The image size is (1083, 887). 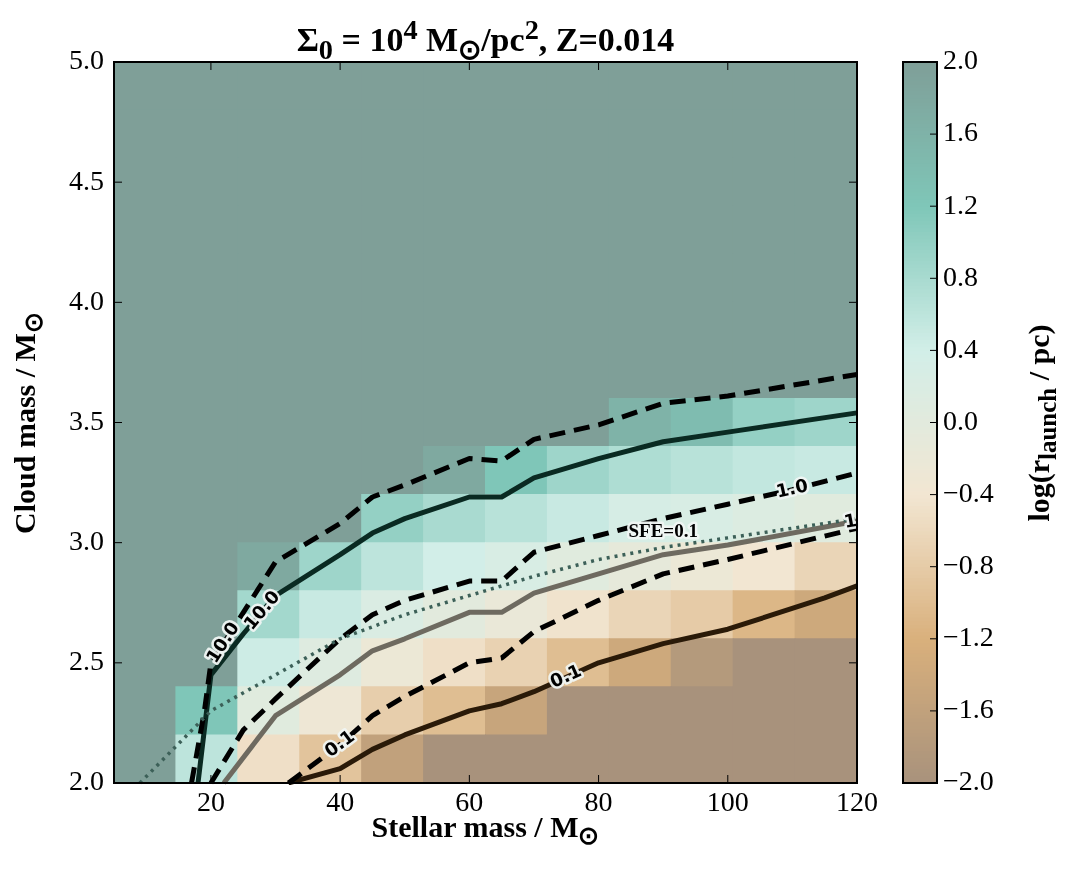 I want to click on y-tick-label: 2.0, so click(x=86, y=781).